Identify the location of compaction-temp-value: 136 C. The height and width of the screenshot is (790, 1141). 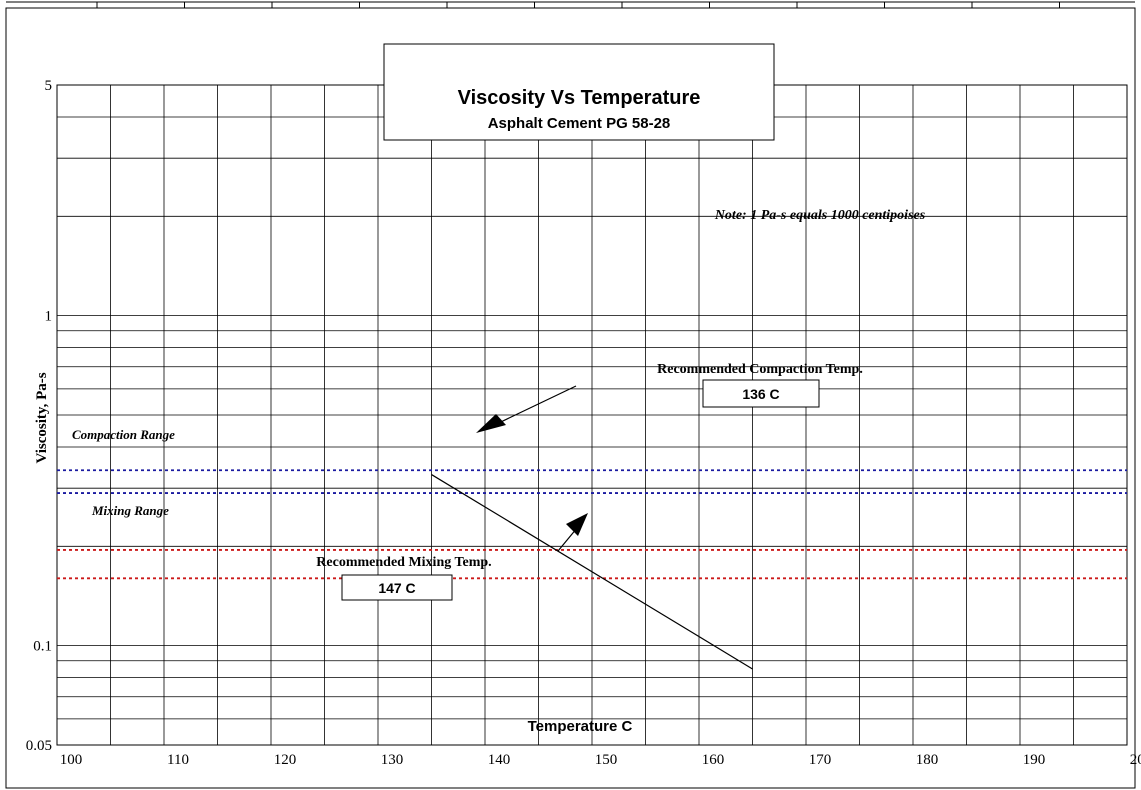
(760, 394).